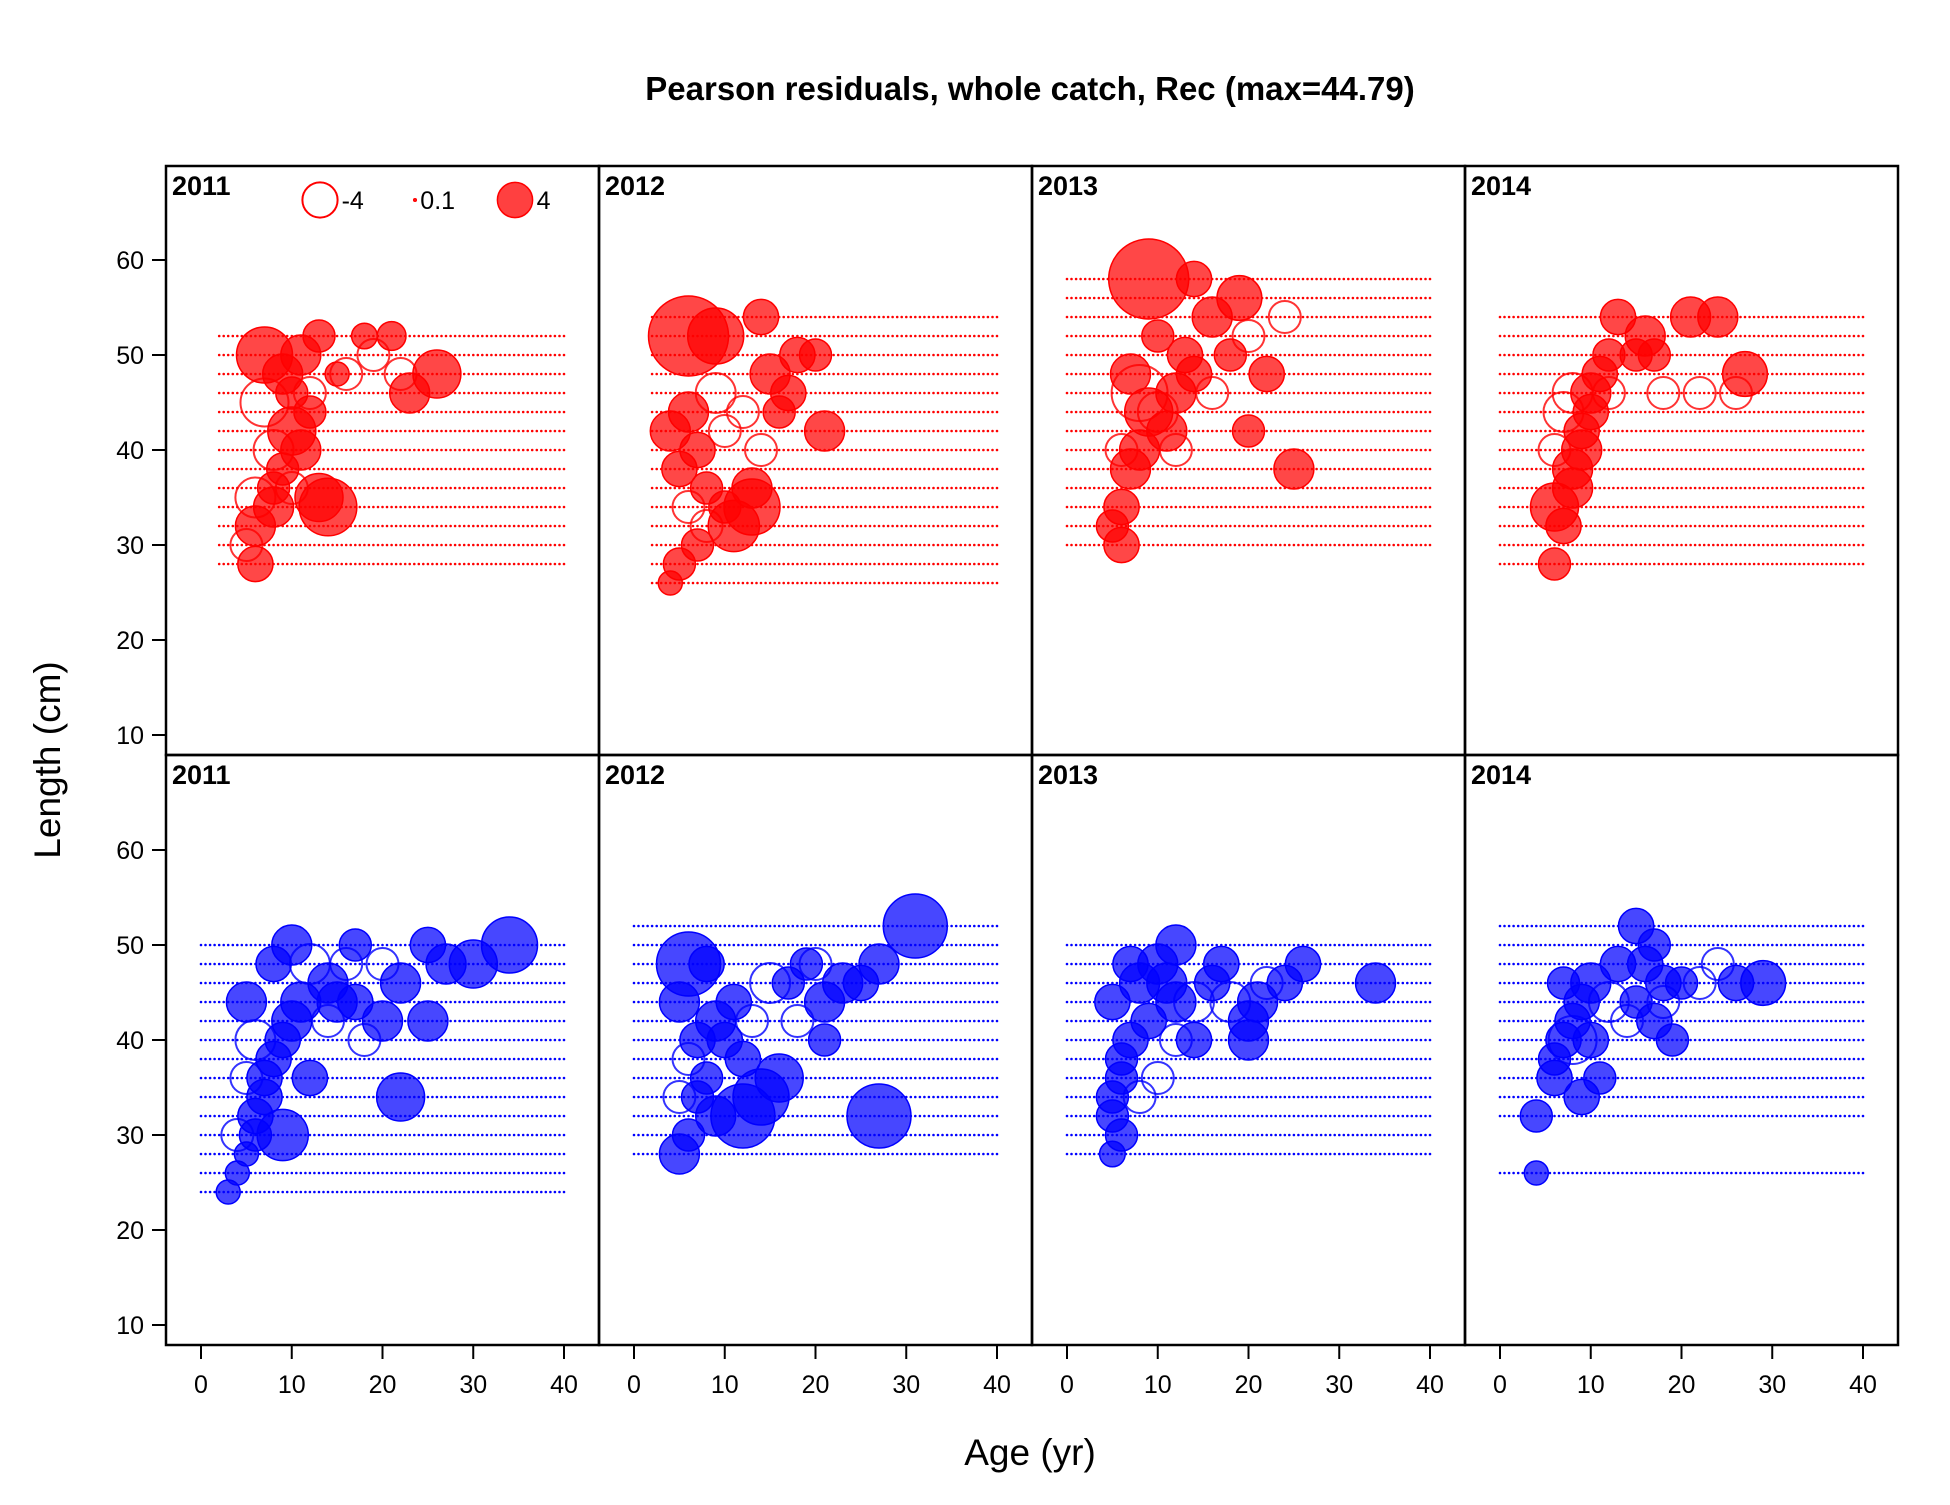 Image resolution: width=1950 pixels, height=1505 pixels. What do you see at coordinates (761, 450) in the screenshot?
I see `residual-bubble-negative` at bounding box center [761, 450].